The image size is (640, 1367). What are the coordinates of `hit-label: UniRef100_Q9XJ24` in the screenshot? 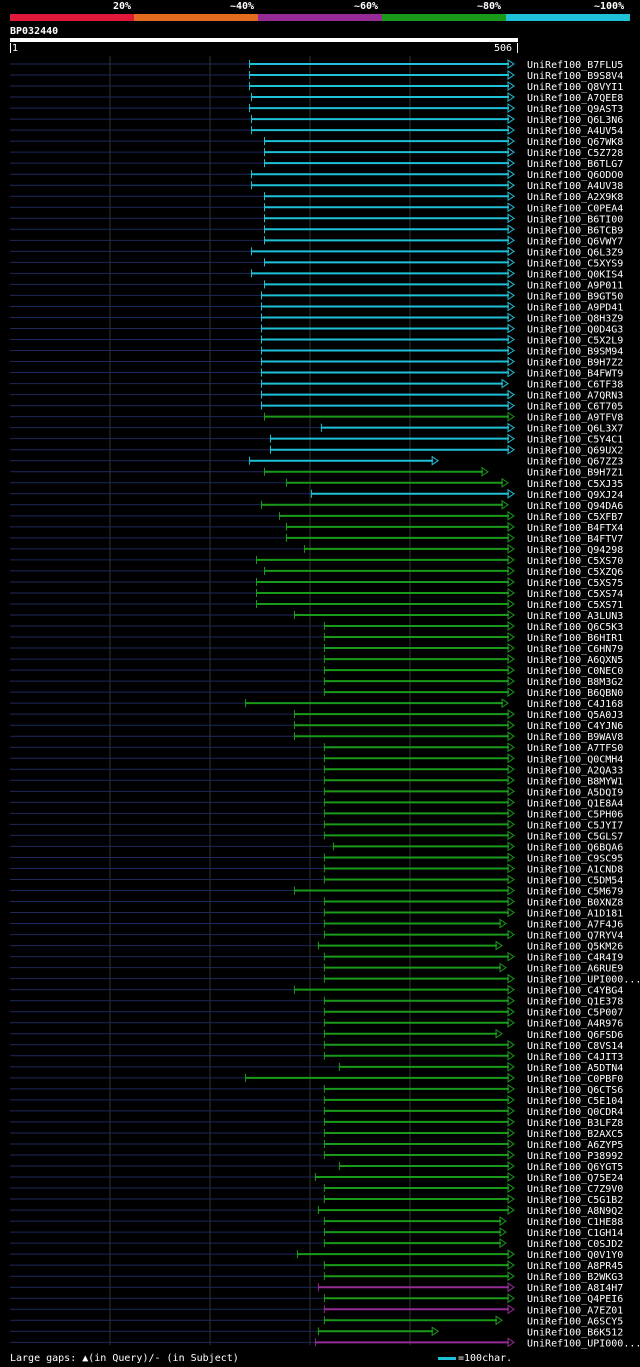 It's located at (575, 495).